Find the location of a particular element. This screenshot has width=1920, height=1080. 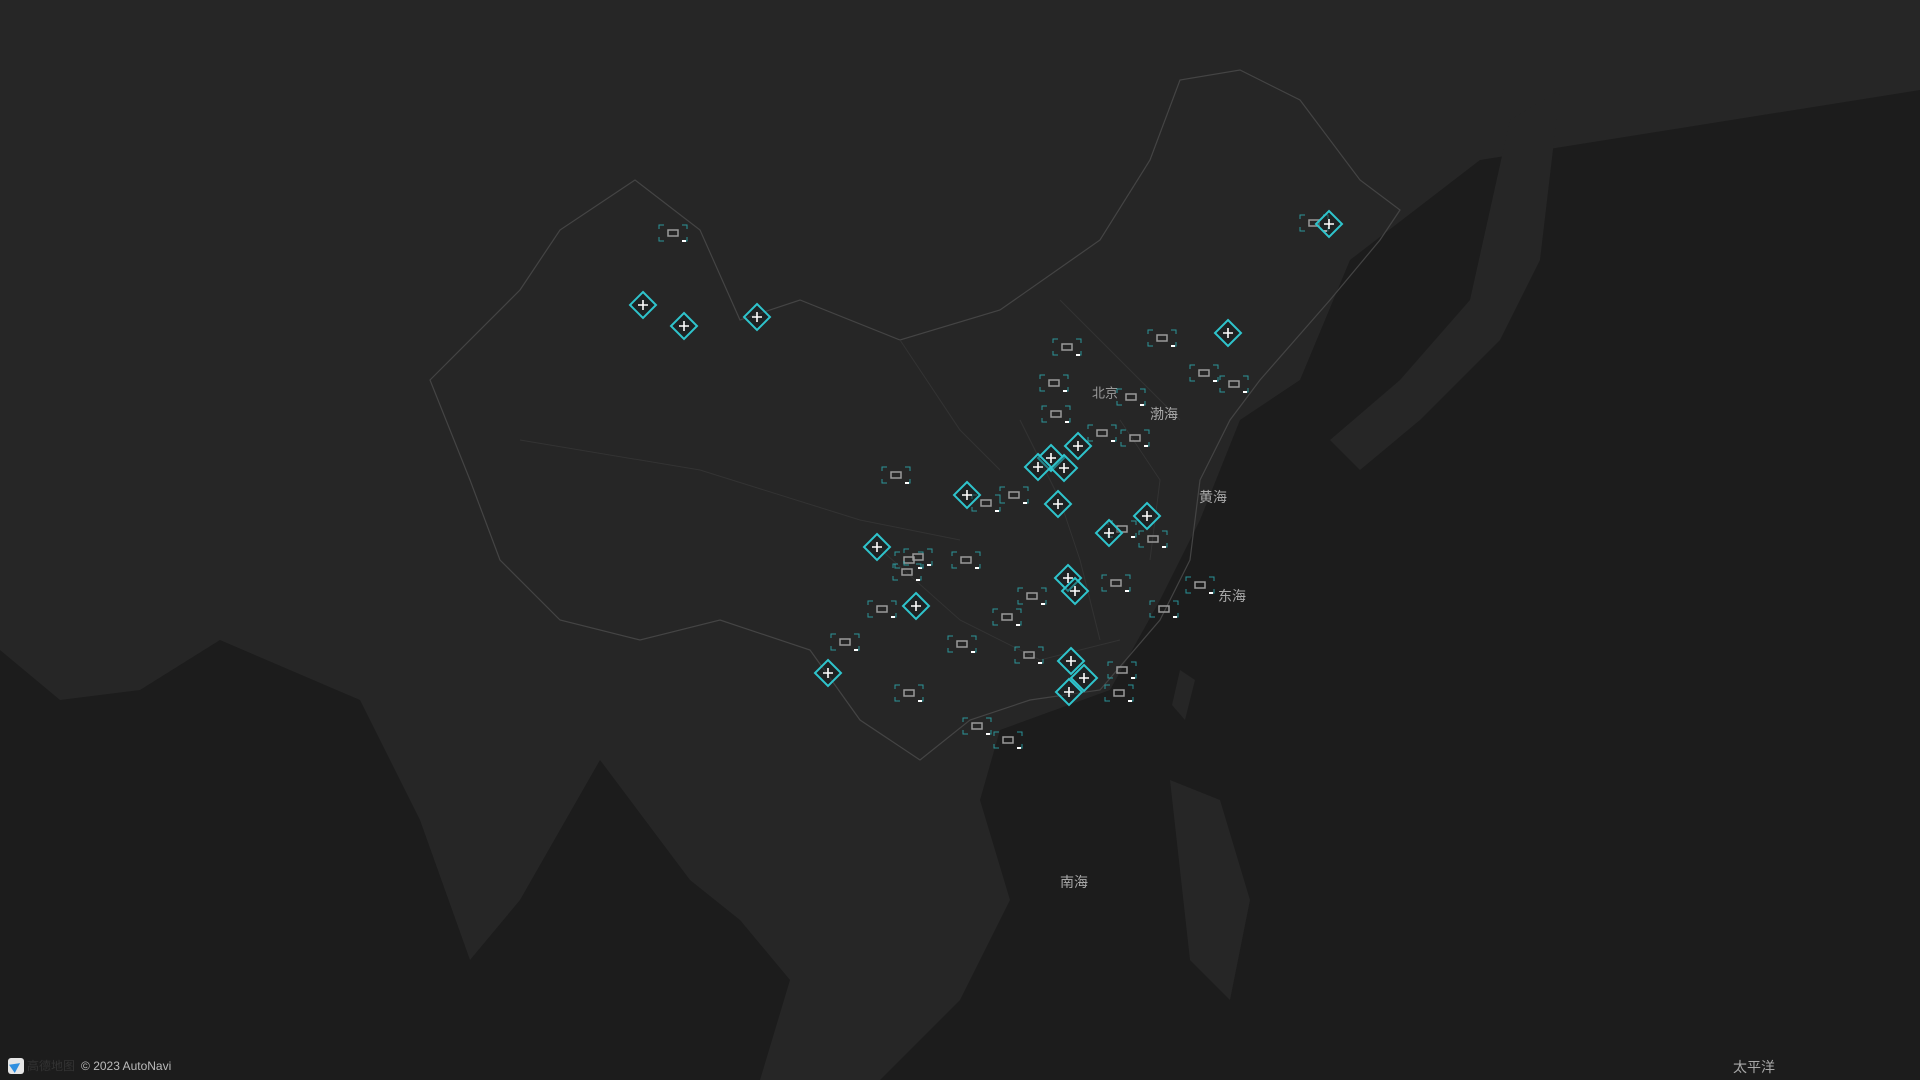

city-label-beijing: 北京 is located at coordinates (1105, 394).